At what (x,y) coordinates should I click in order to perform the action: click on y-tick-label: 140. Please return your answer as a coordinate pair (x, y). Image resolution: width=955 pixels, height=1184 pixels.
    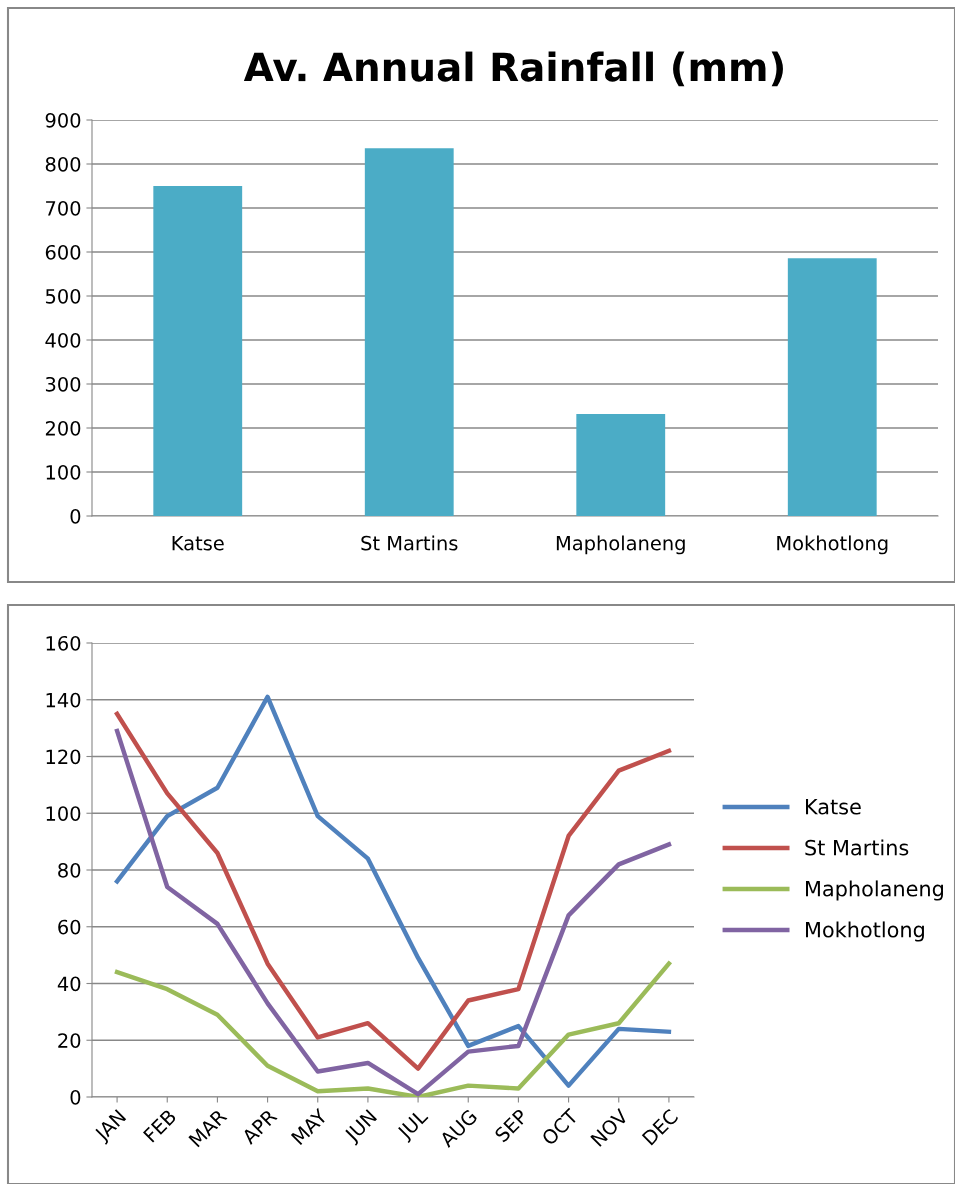
    Looking at the image, I should click on (63, 700).